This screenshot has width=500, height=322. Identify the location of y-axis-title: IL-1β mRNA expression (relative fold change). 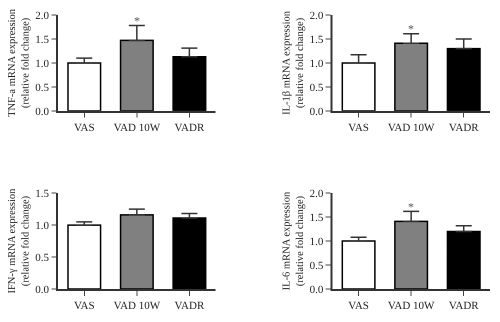
(293, 62).